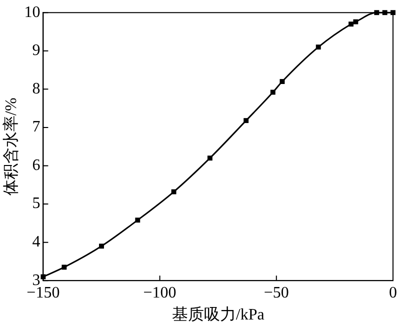 The width and height of the screenshot is (400, 325). Describe the element at coordinates (36, 89) in the screenshot. I see `y-tick-label: 8` at that location.